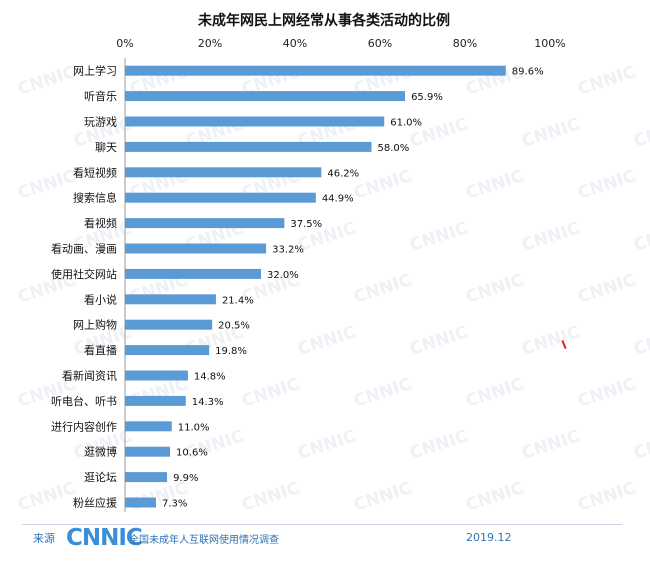 Image resolution: width=650 pixels, height=573 pixels. What do you see at coordinates (494, 288) in the screenshot?
I see `watermark-28: CNNIC` at bounding box center [494, 288].